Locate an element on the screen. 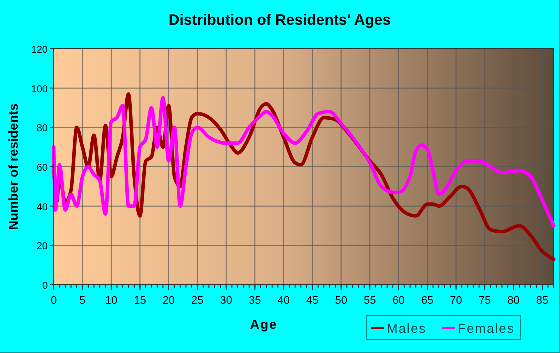  x-tick-label: 15 is located at coordinates (140, 301).